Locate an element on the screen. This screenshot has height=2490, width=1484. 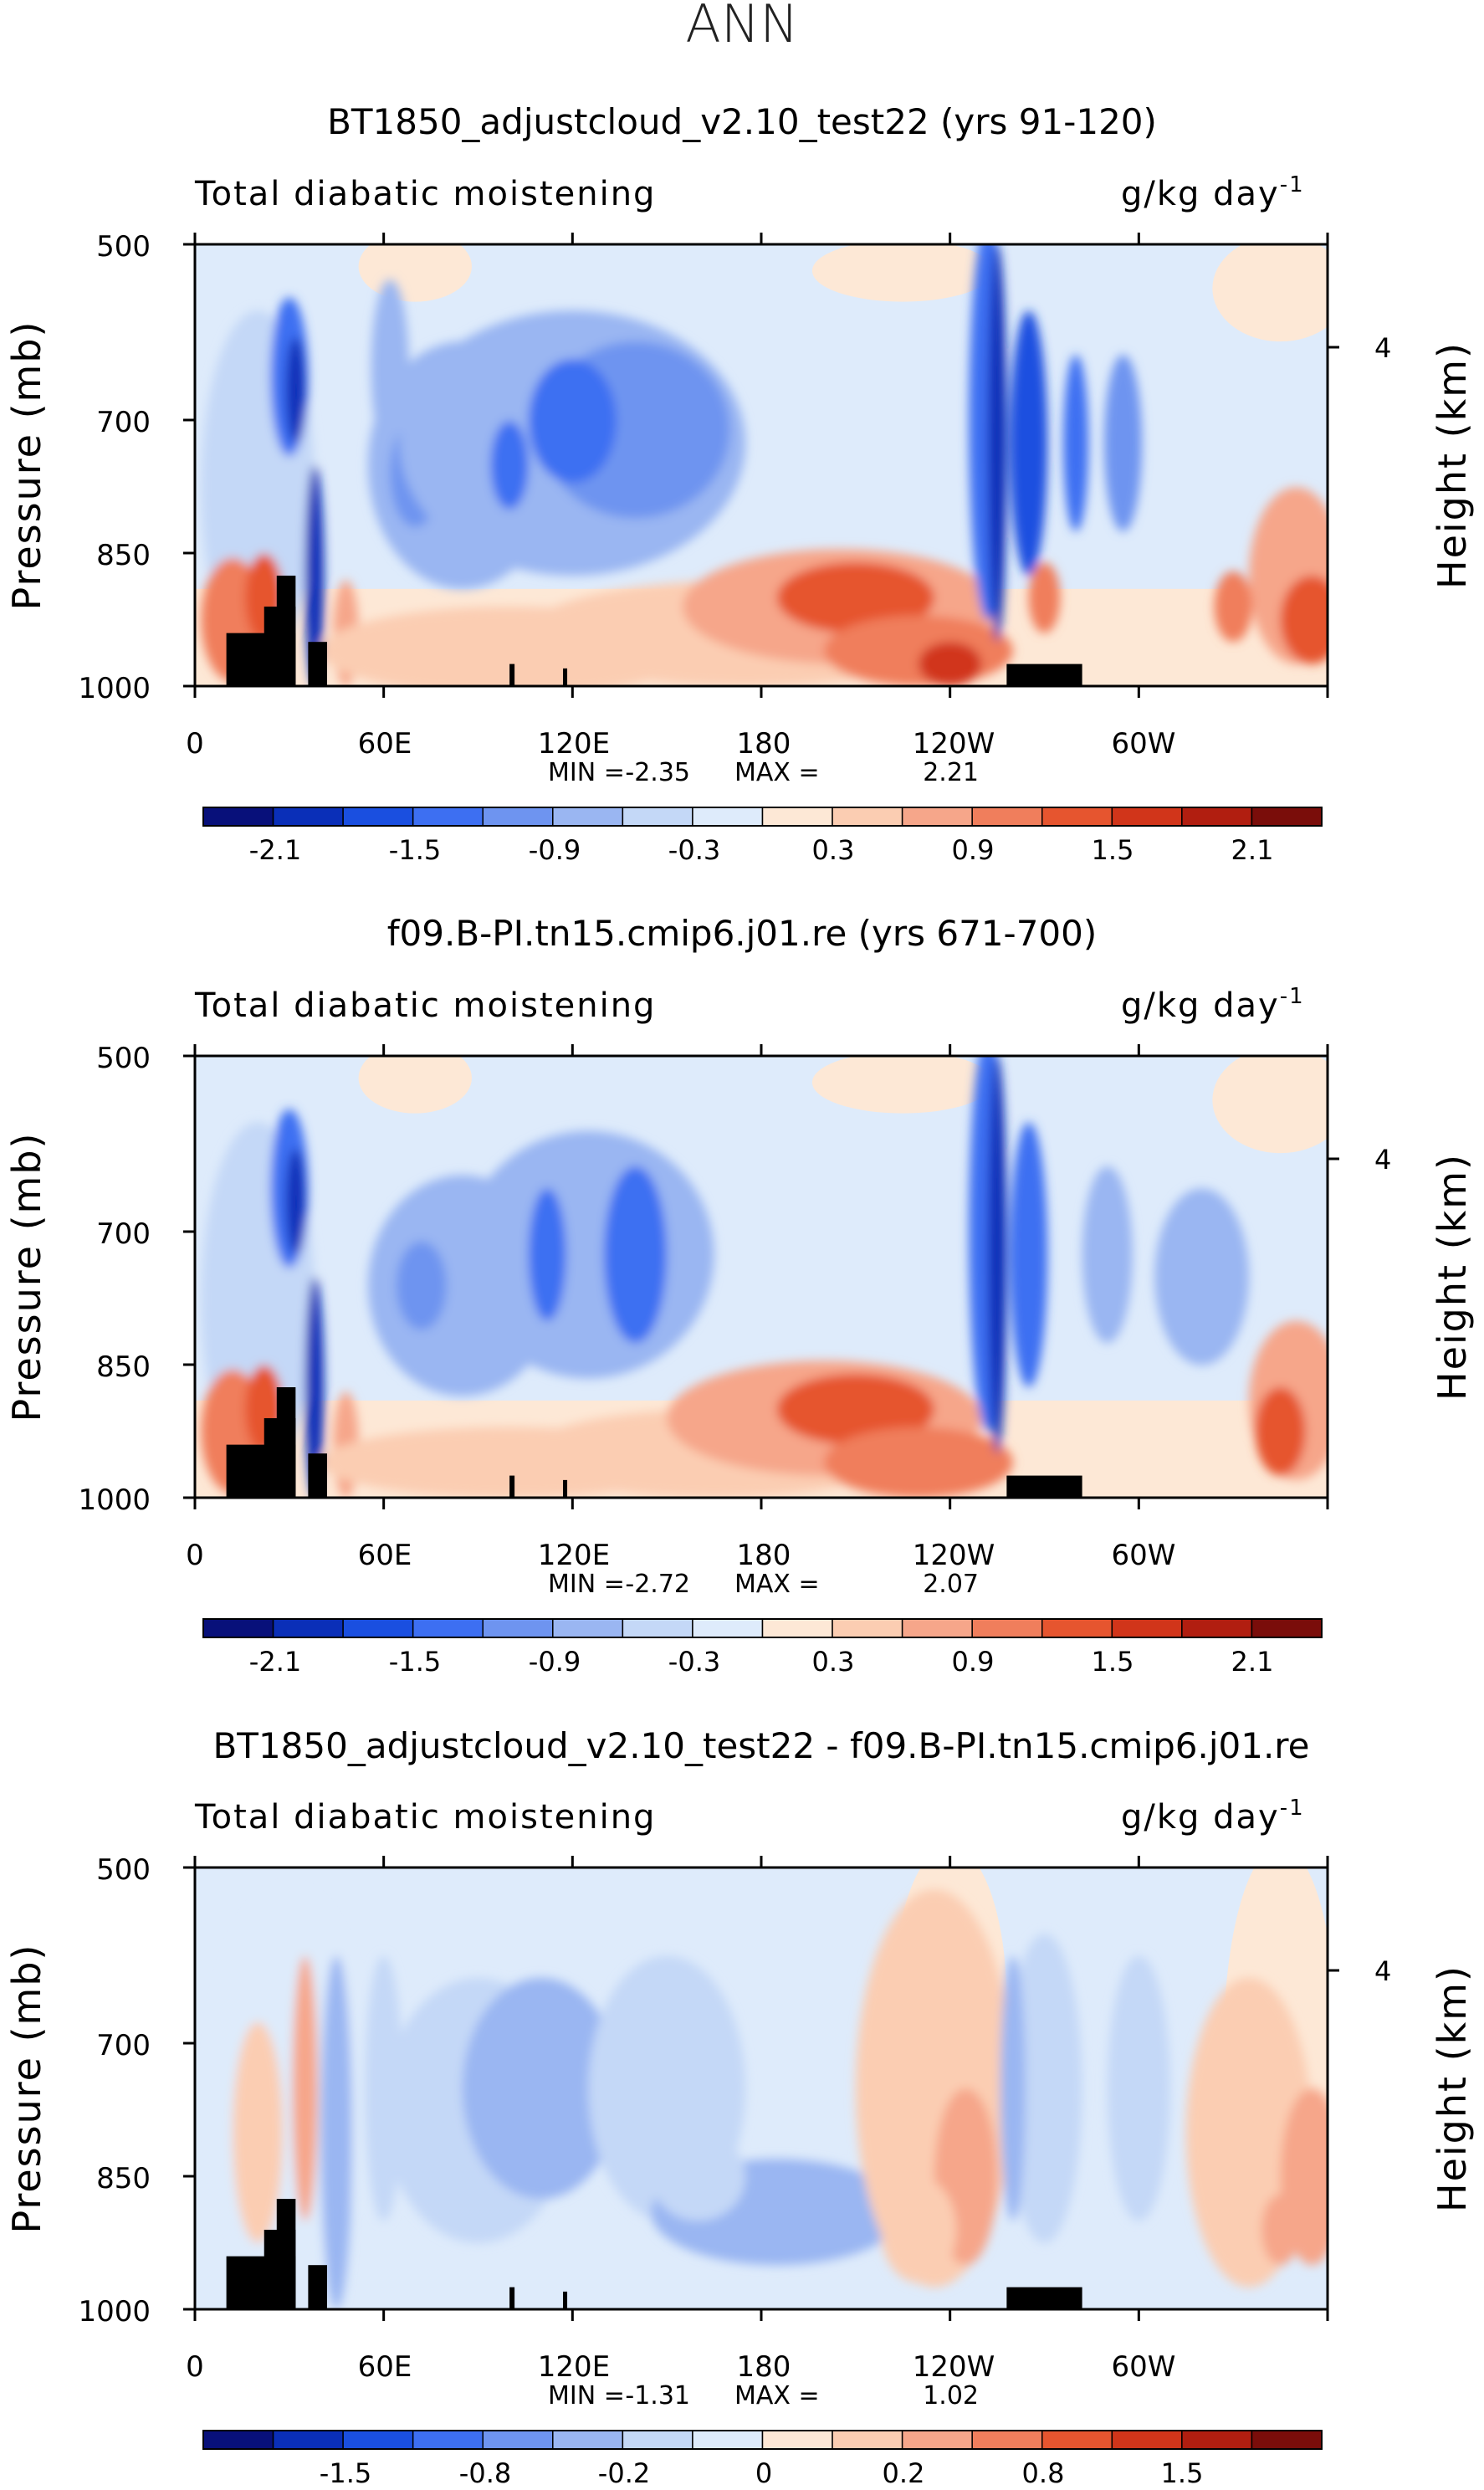
xtick-120e: 120E is located at coordinates (574, 2367).